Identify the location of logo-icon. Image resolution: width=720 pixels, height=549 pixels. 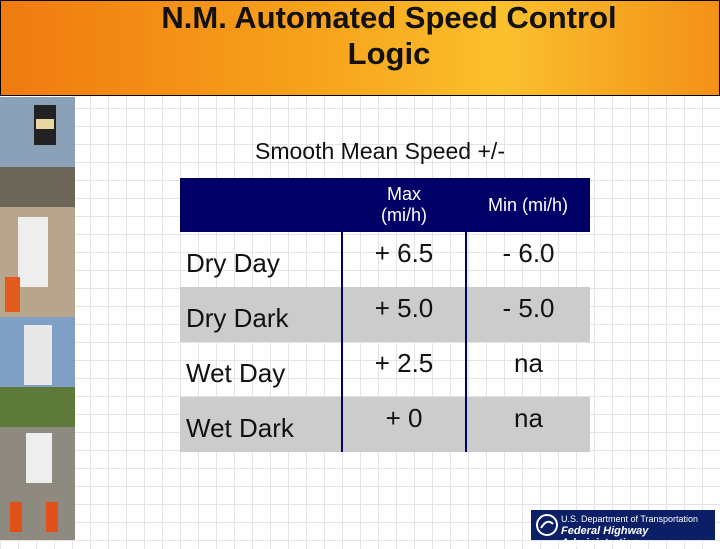
(547, 525).